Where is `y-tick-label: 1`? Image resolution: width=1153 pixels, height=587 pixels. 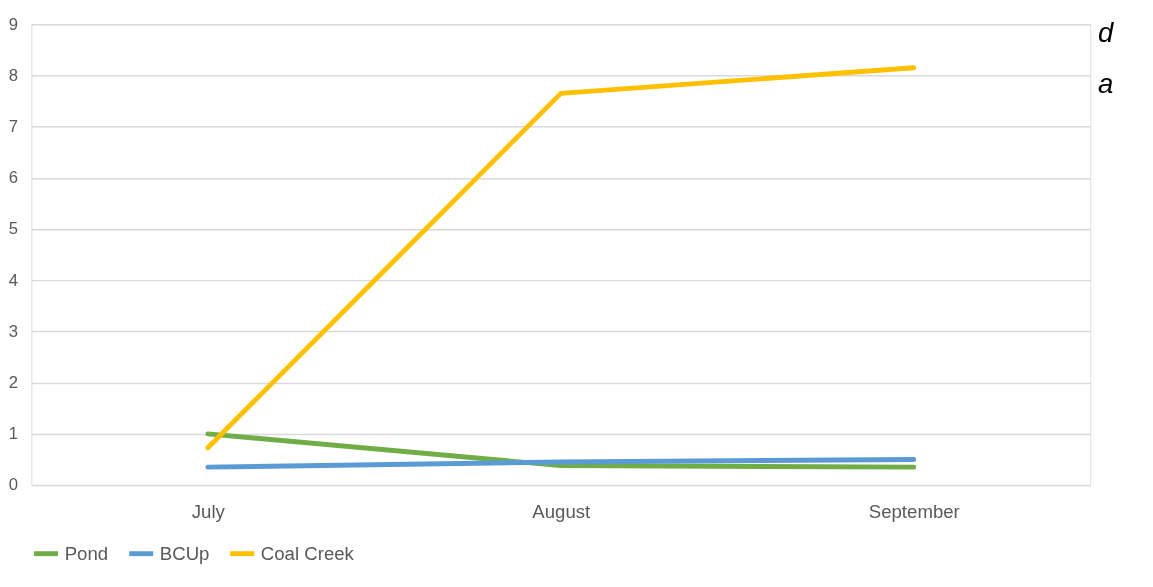 y-tick-label: 1 is located at coordinates (13, 434).